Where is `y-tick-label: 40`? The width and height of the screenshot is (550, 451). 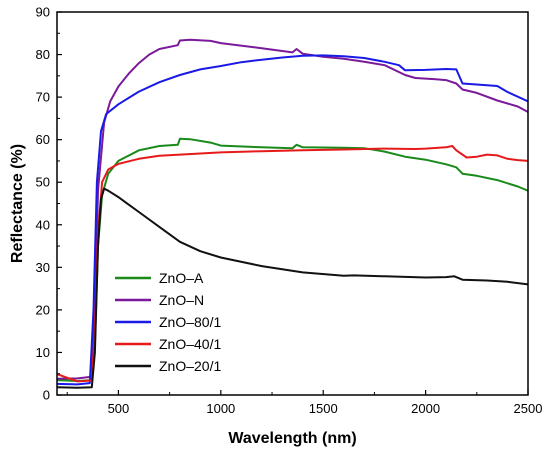
y-tick-label: 40 is located at coordinates (43, 224).